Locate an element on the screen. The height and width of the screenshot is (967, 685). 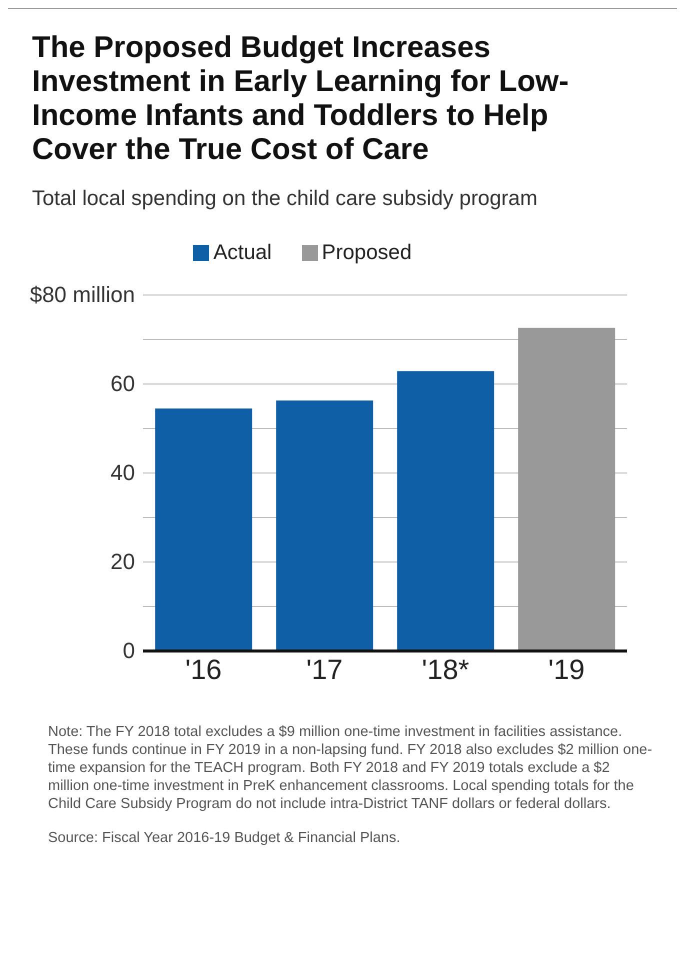
legend-label: Actual is located at coordinates (242, 252).